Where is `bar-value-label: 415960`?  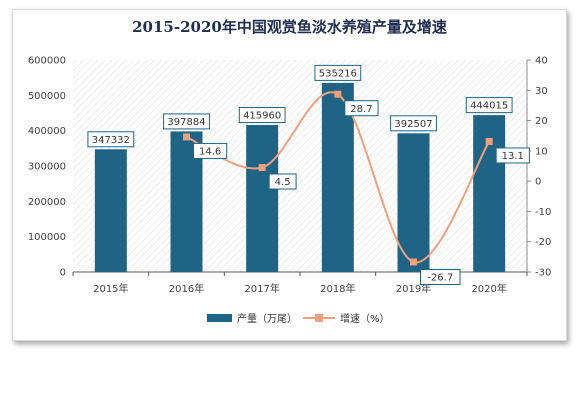 bar-value-label: 415960 is located at coordinates (262, 116).